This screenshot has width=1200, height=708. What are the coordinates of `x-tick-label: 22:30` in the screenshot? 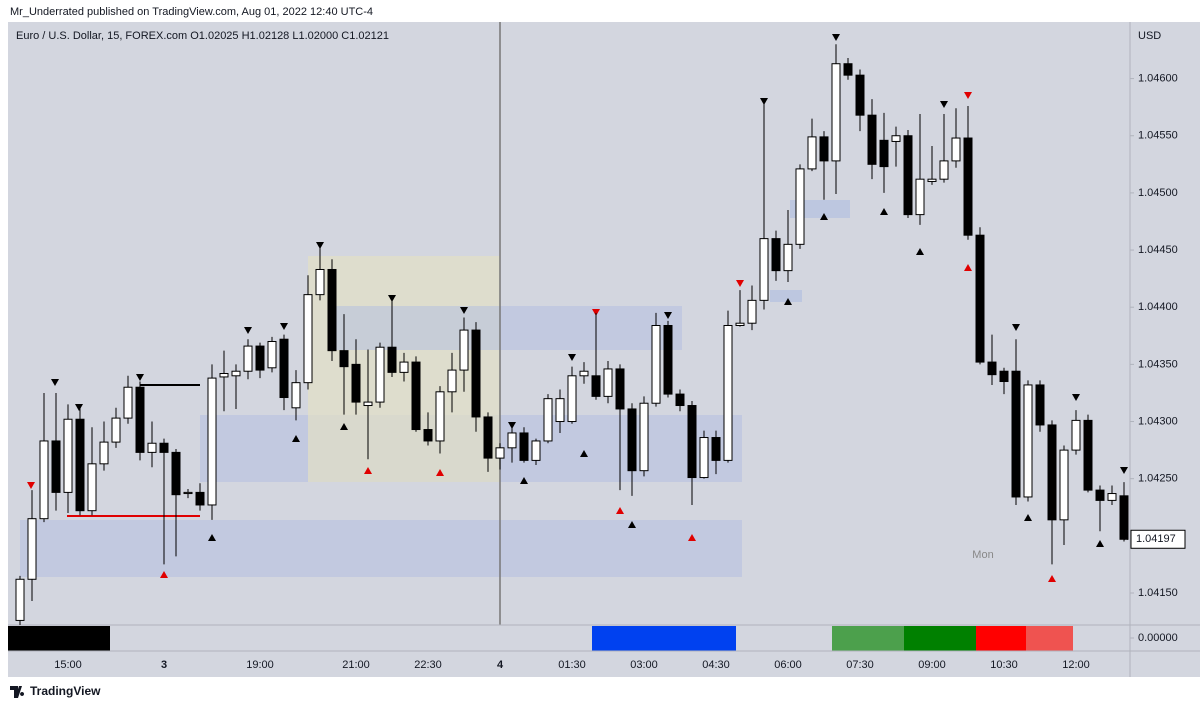 It's located at (428, 665).